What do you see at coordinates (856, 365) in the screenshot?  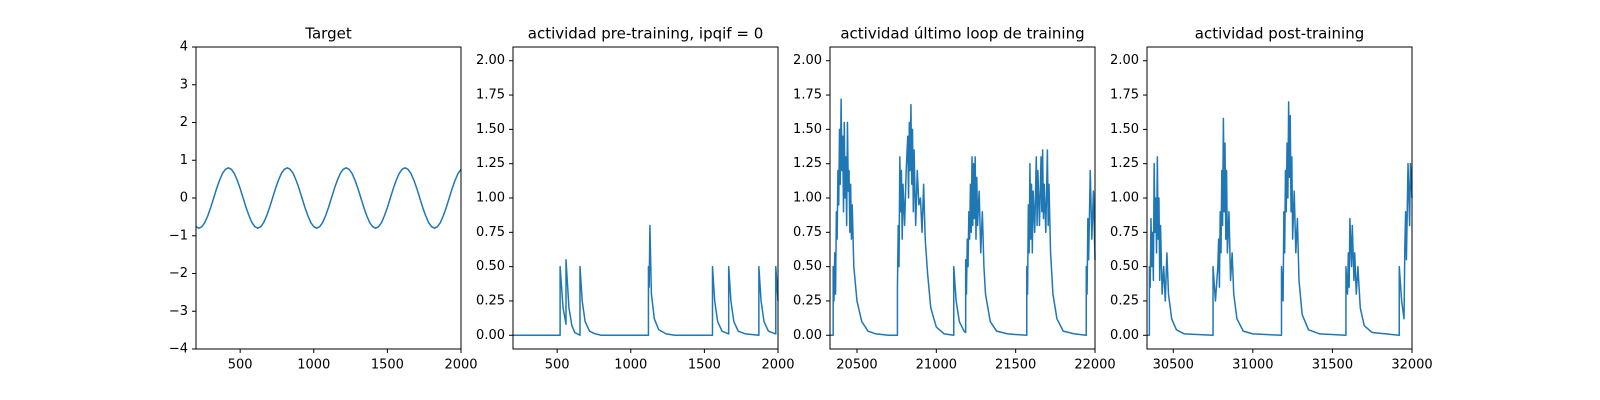 I see `x-tick-label: 20500` at bounding box center [856, 365].